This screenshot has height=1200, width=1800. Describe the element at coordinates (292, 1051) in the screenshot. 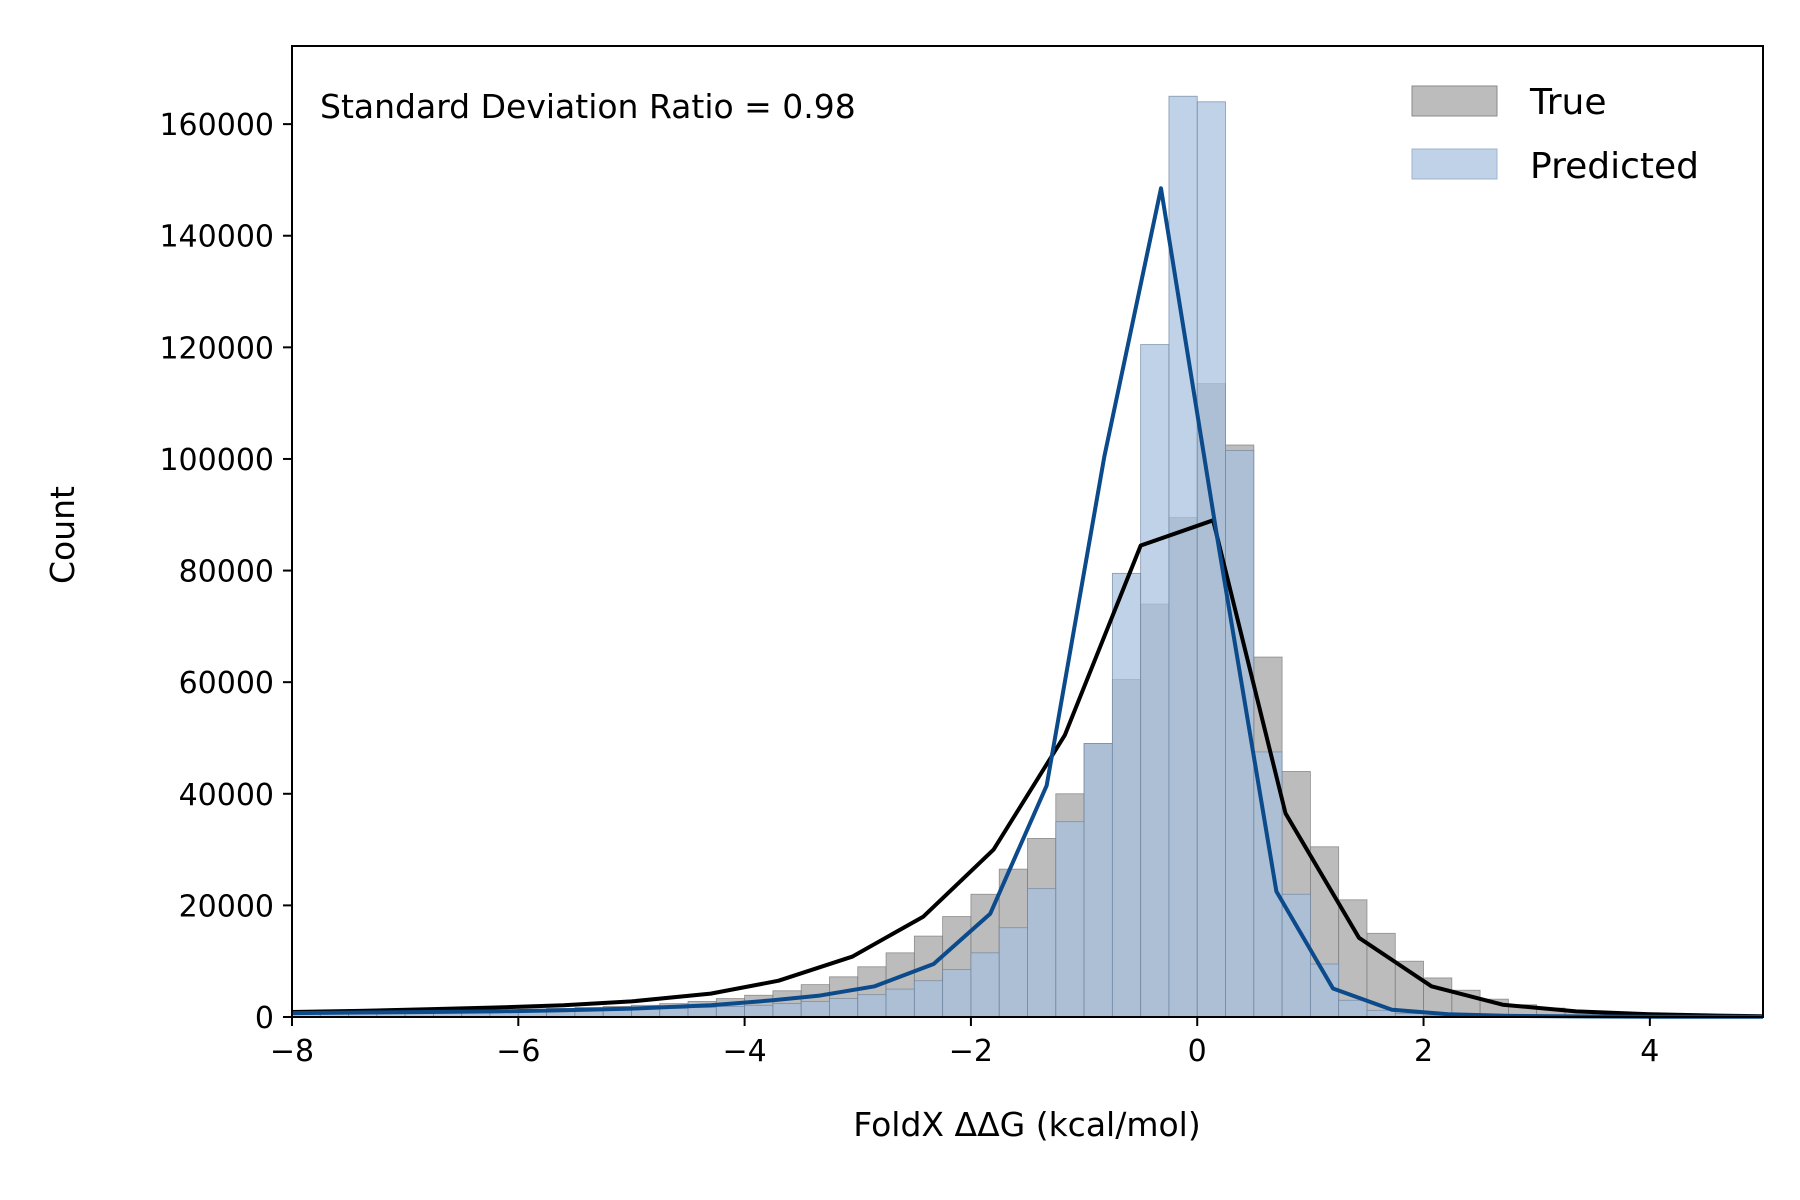

I see `x-tick-label: −8` at that location.